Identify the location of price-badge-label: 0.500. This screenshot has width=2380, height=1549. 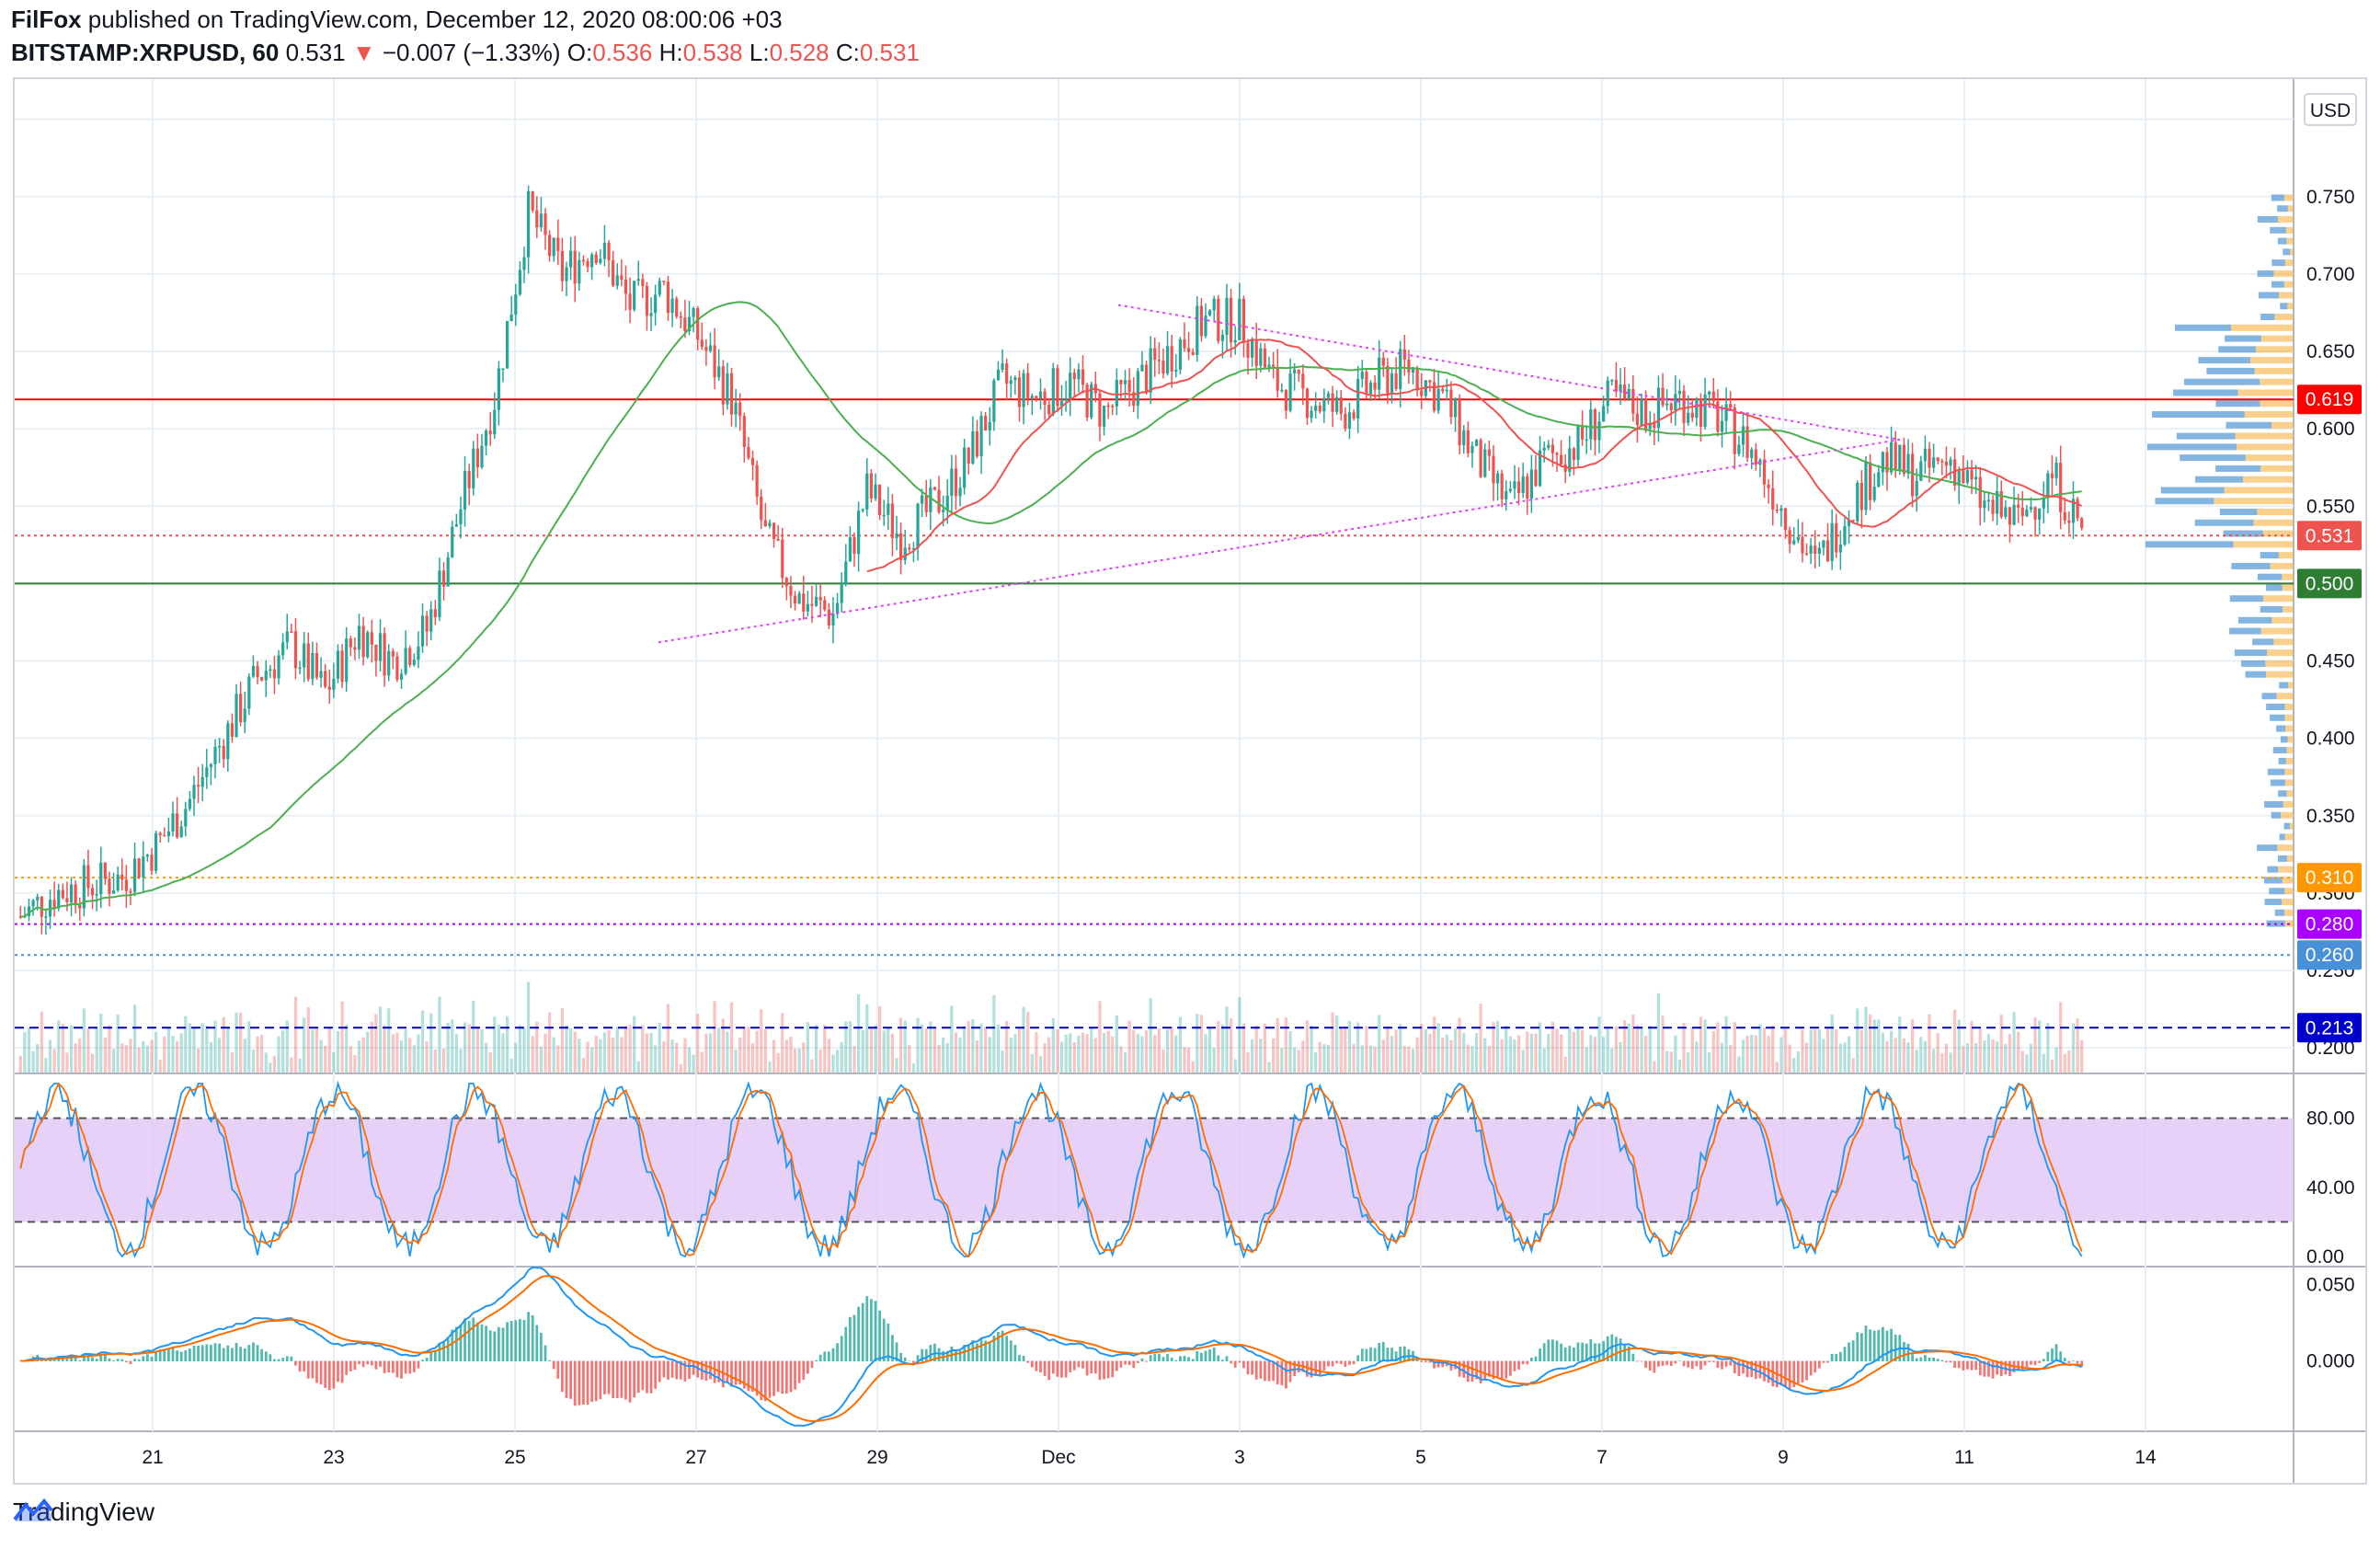
(2330, 584).